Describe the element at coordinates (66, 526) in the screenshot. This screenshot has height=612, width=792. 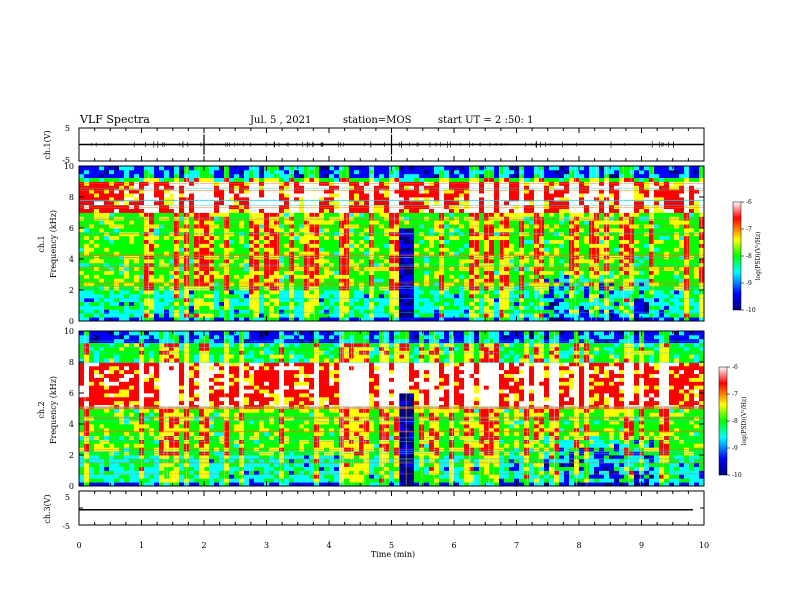
I see `ch3-ytick-bottom: -5` at that location.